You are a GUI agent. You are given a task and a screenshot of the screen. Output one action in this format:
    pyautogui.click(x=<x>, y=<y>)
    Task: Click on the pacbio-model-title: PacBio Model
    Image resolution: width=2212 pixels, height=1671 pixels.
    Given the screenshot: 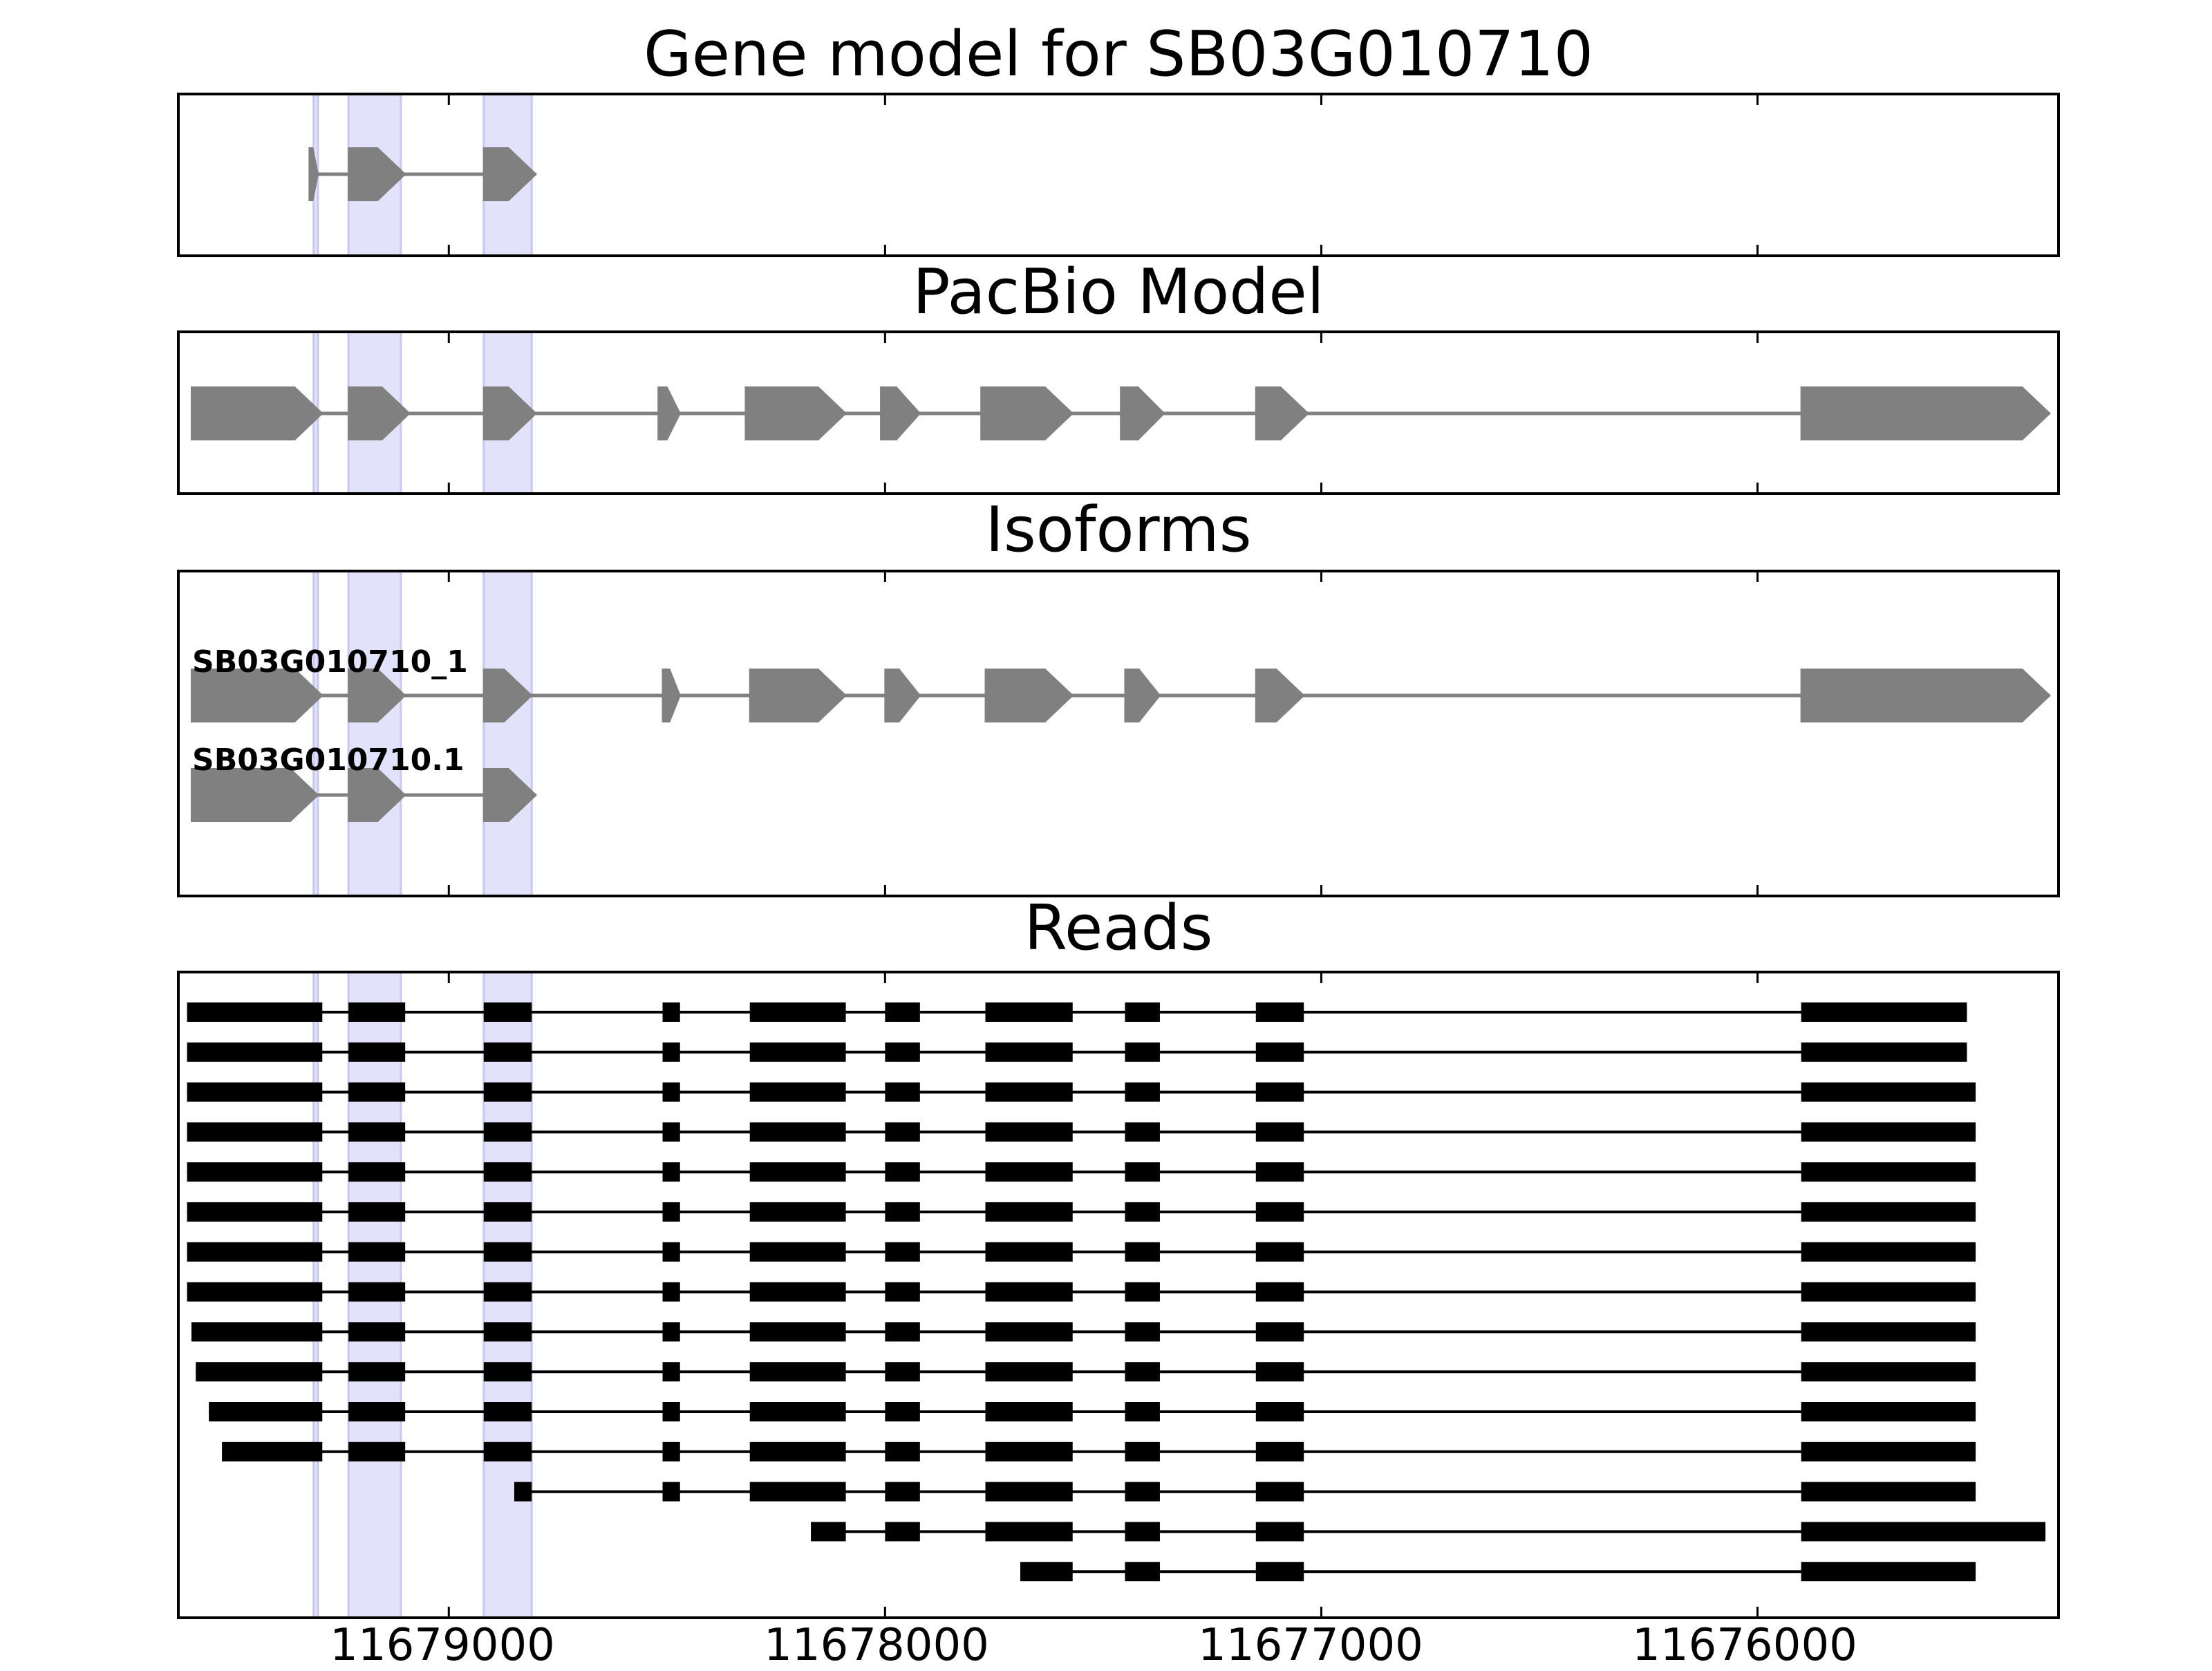 What is the action you would take?
    pyautogui.click(x=1118, y=292)
    